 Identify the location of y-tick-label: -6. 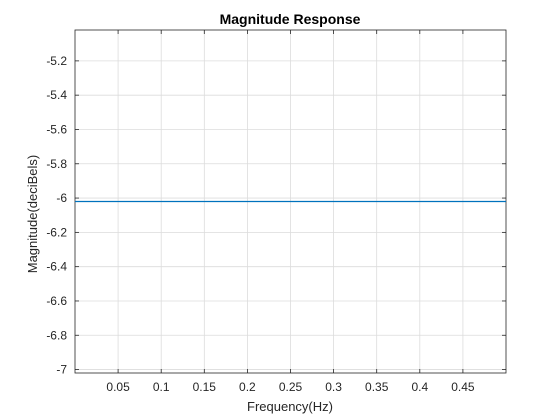
(61, 198).